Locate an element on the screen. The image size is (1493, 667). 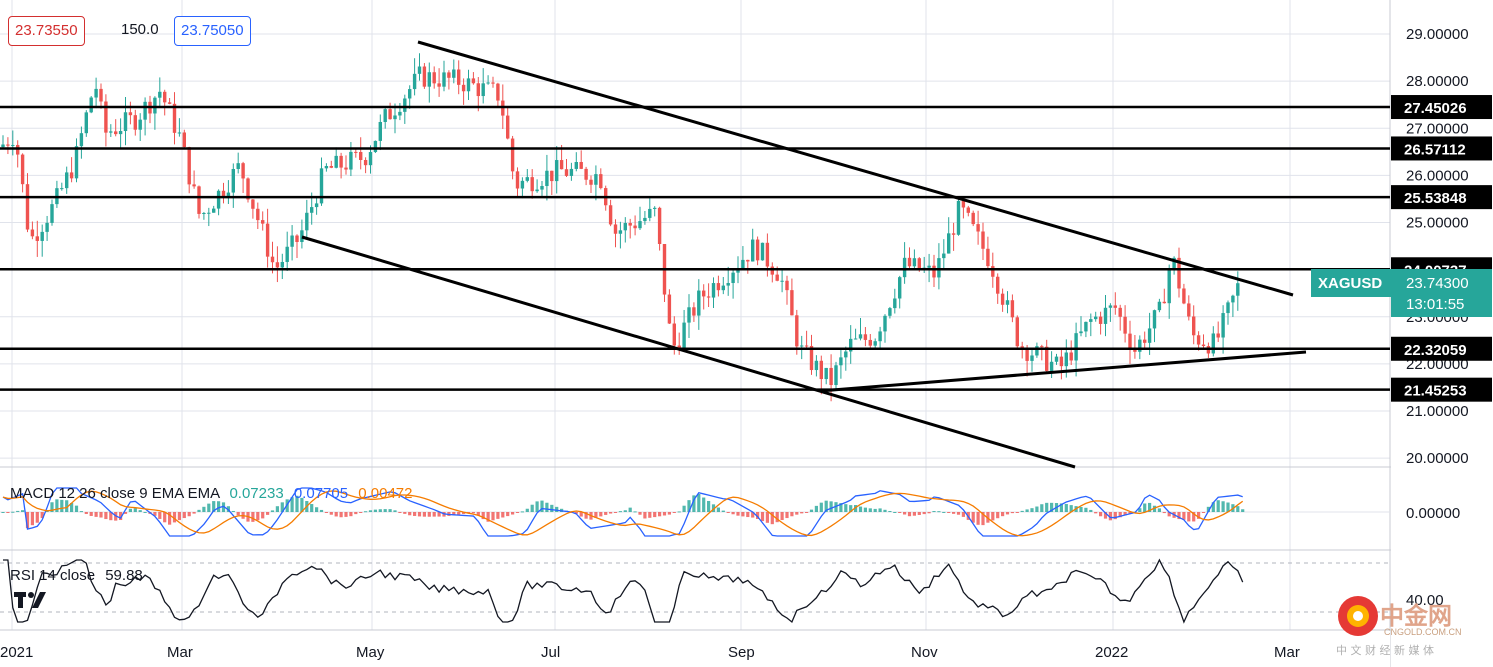
ask-price-box: 23.75050 is located at coordinates (212, 31).